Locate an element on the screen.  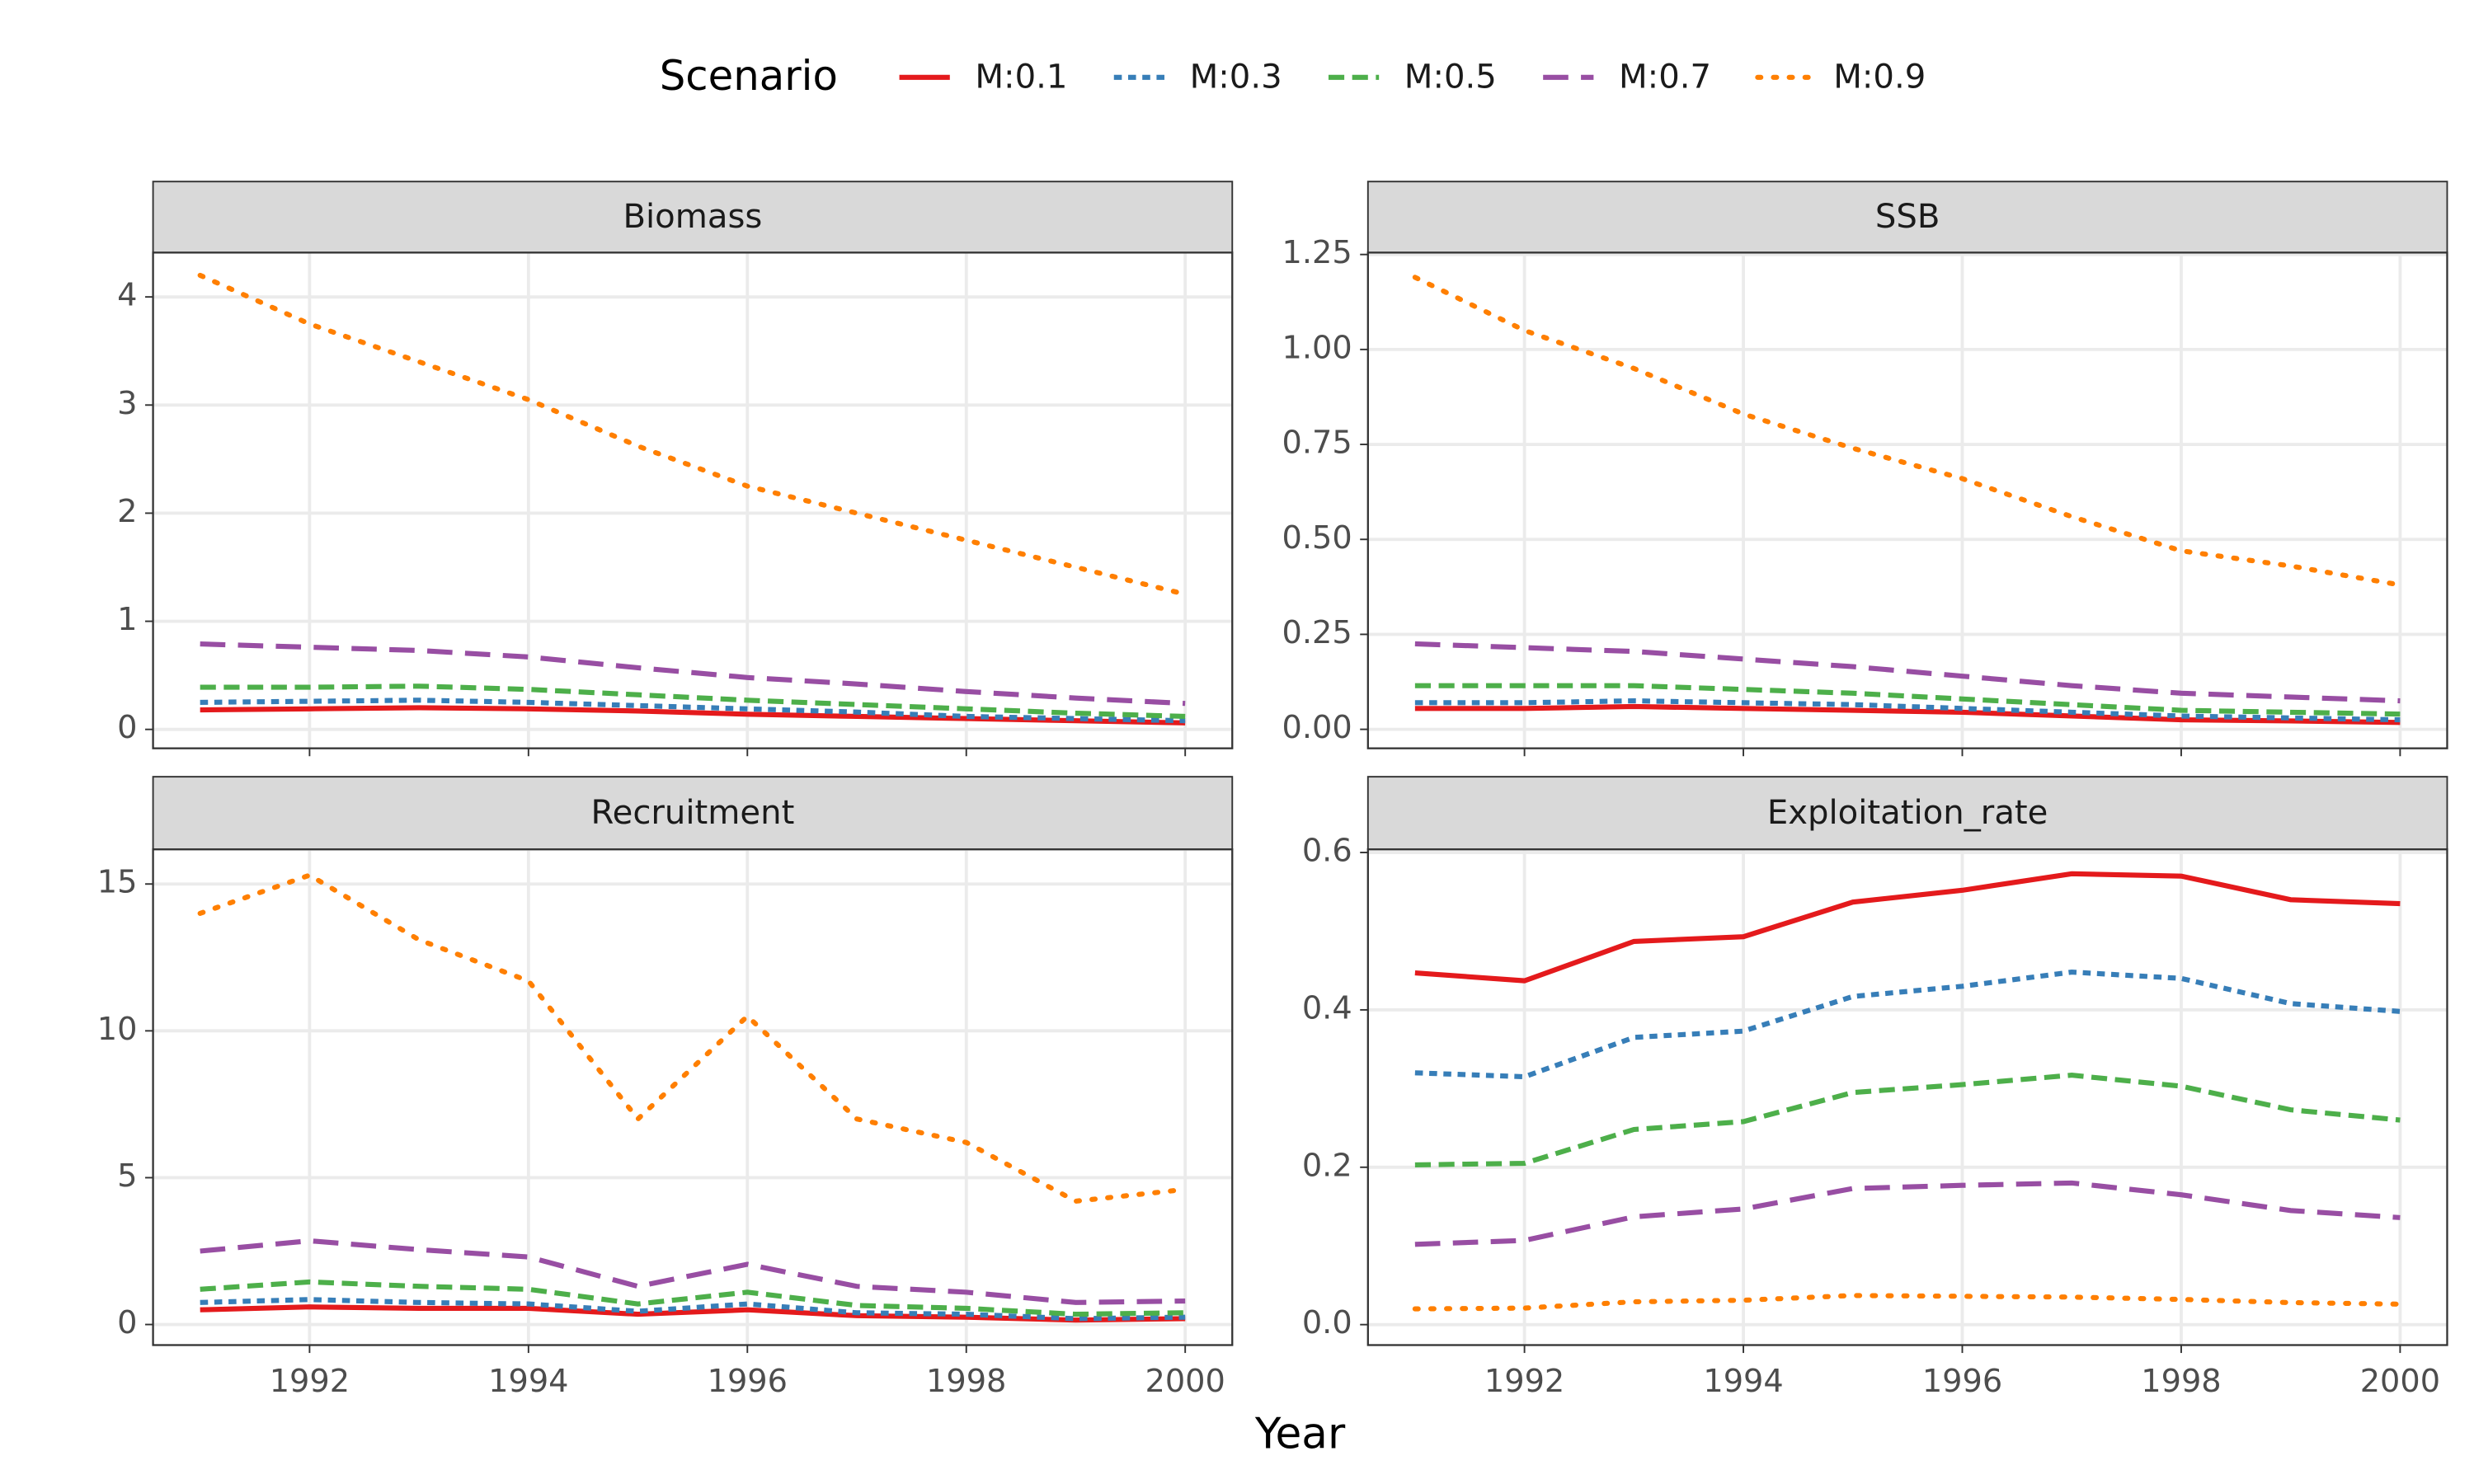
y-tick-label: 1 is located at coordinates (127, 619).